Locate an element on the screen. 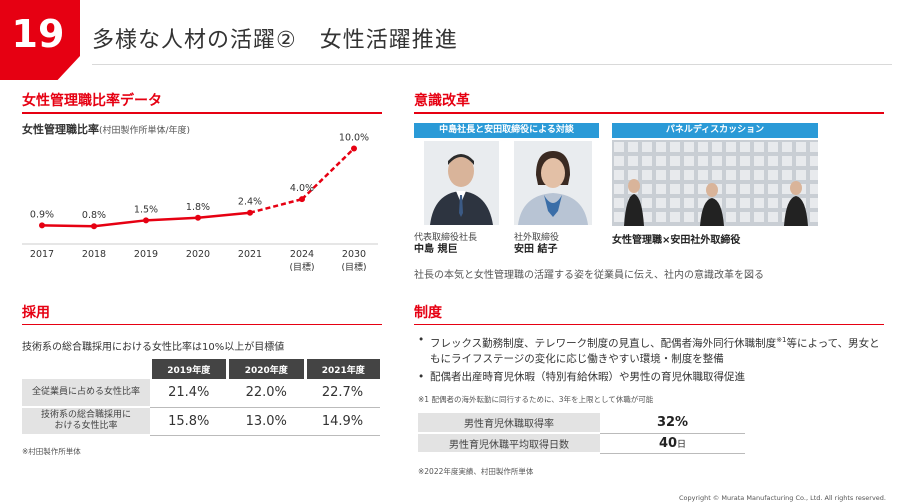 The width and height of the screenshot is (900, 504). x-tick-label: 2019 is located at coordinates (146, 254).